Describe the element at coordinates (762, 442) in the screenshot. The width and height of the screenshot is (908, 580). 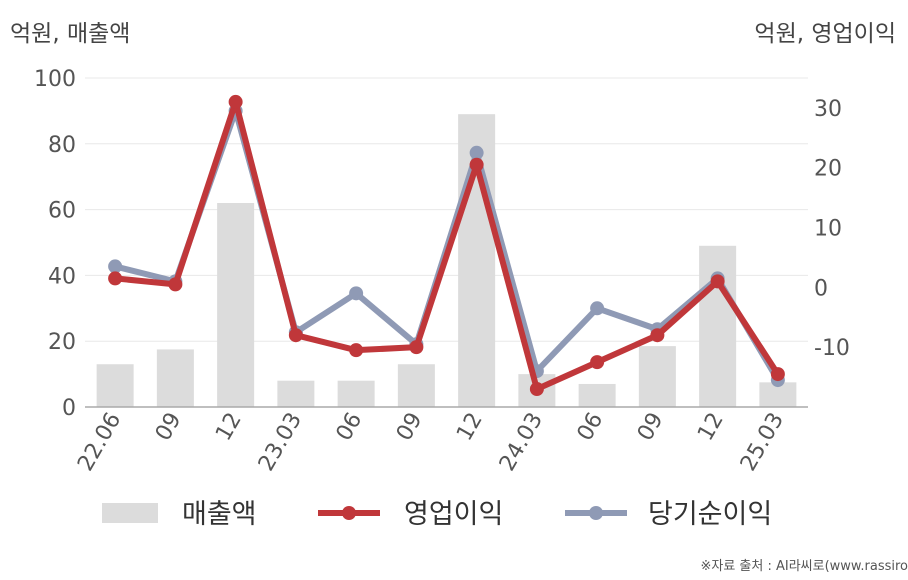
I see `x-tick-label: 25.03` at that location.